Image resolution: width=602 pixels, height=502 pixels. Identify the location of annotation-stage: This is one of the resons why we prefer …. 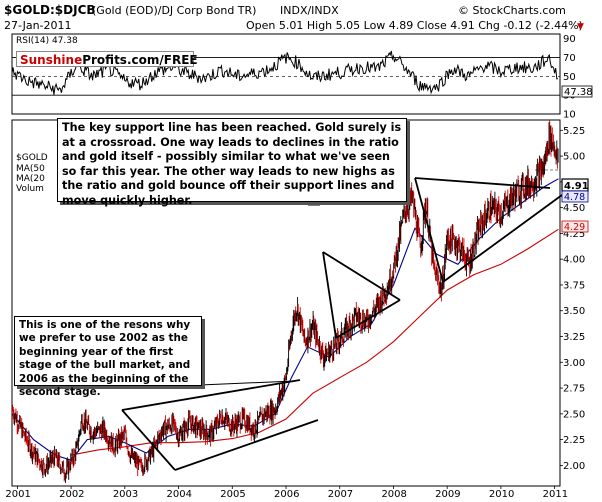
(108, 357).